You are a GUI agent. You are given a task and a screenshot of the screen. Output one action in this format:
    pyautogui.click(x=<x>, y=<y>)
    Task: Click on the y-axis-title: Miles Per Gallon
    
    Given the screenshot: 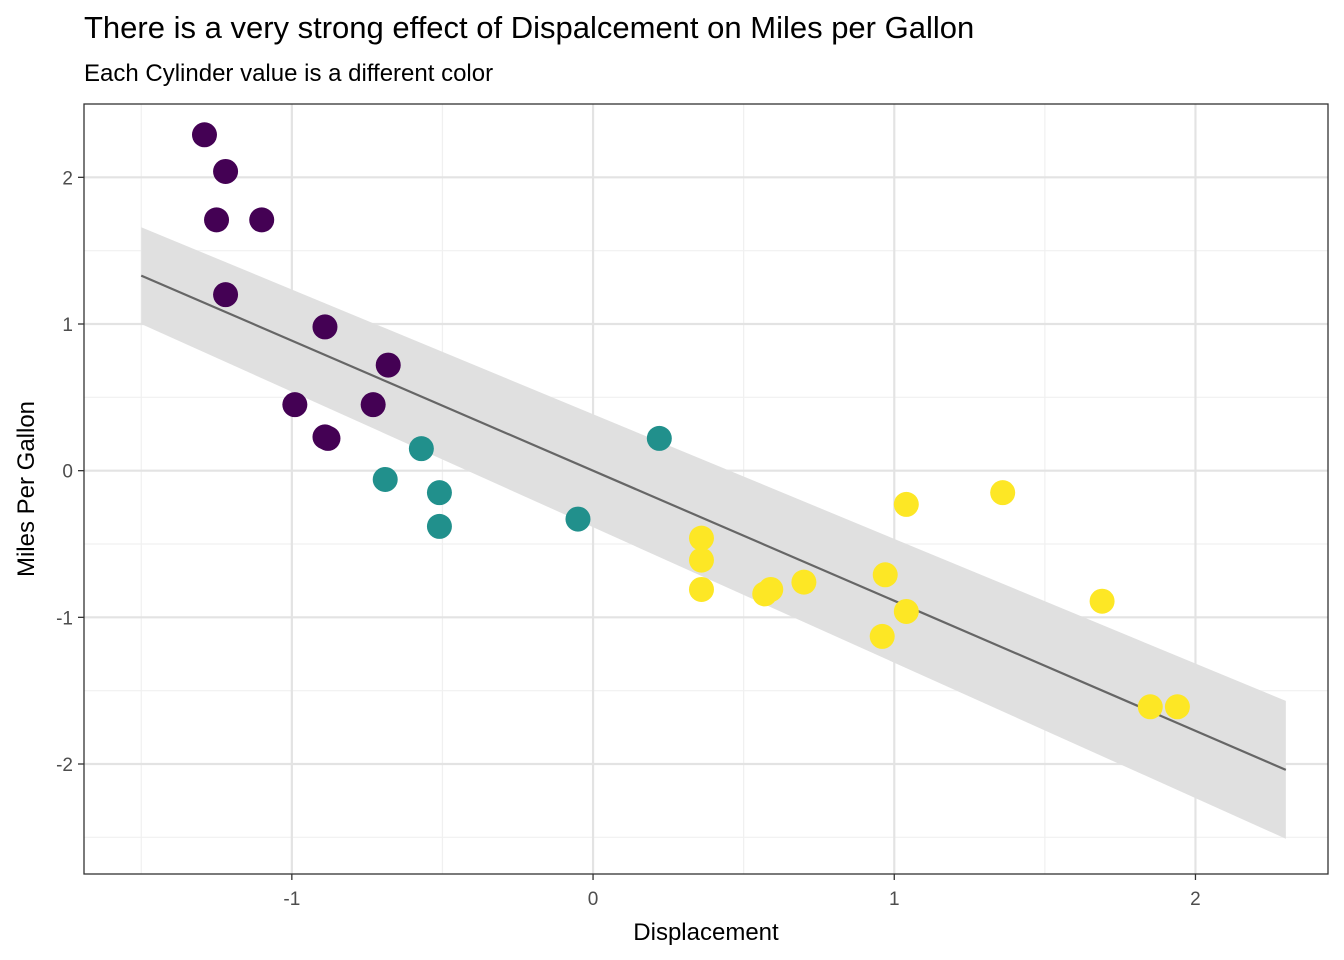 What is the action you would take?
    pyautogui.click(x=26, y=489)
    